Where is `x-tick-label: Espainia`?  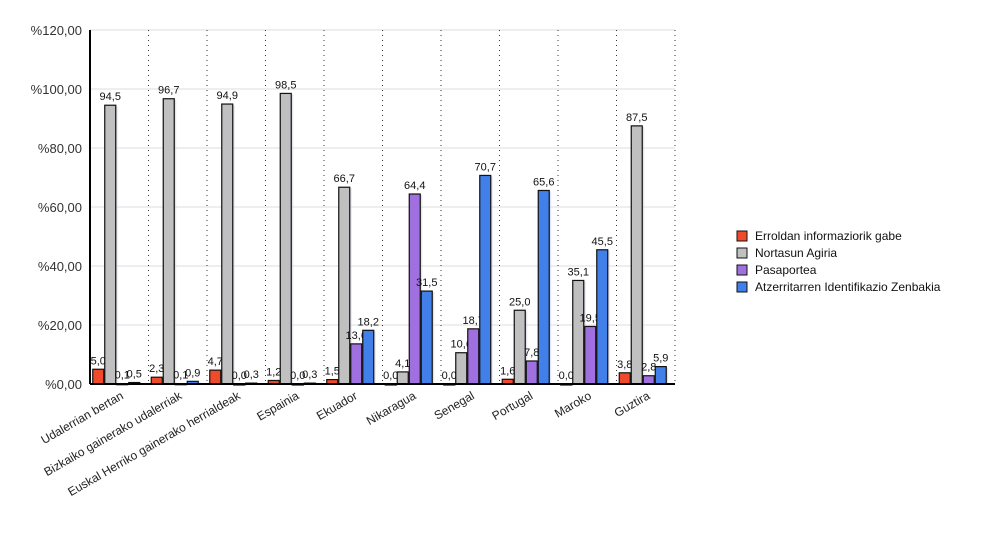 x-tick-label: Espainia is located at coordinates (277, 405).